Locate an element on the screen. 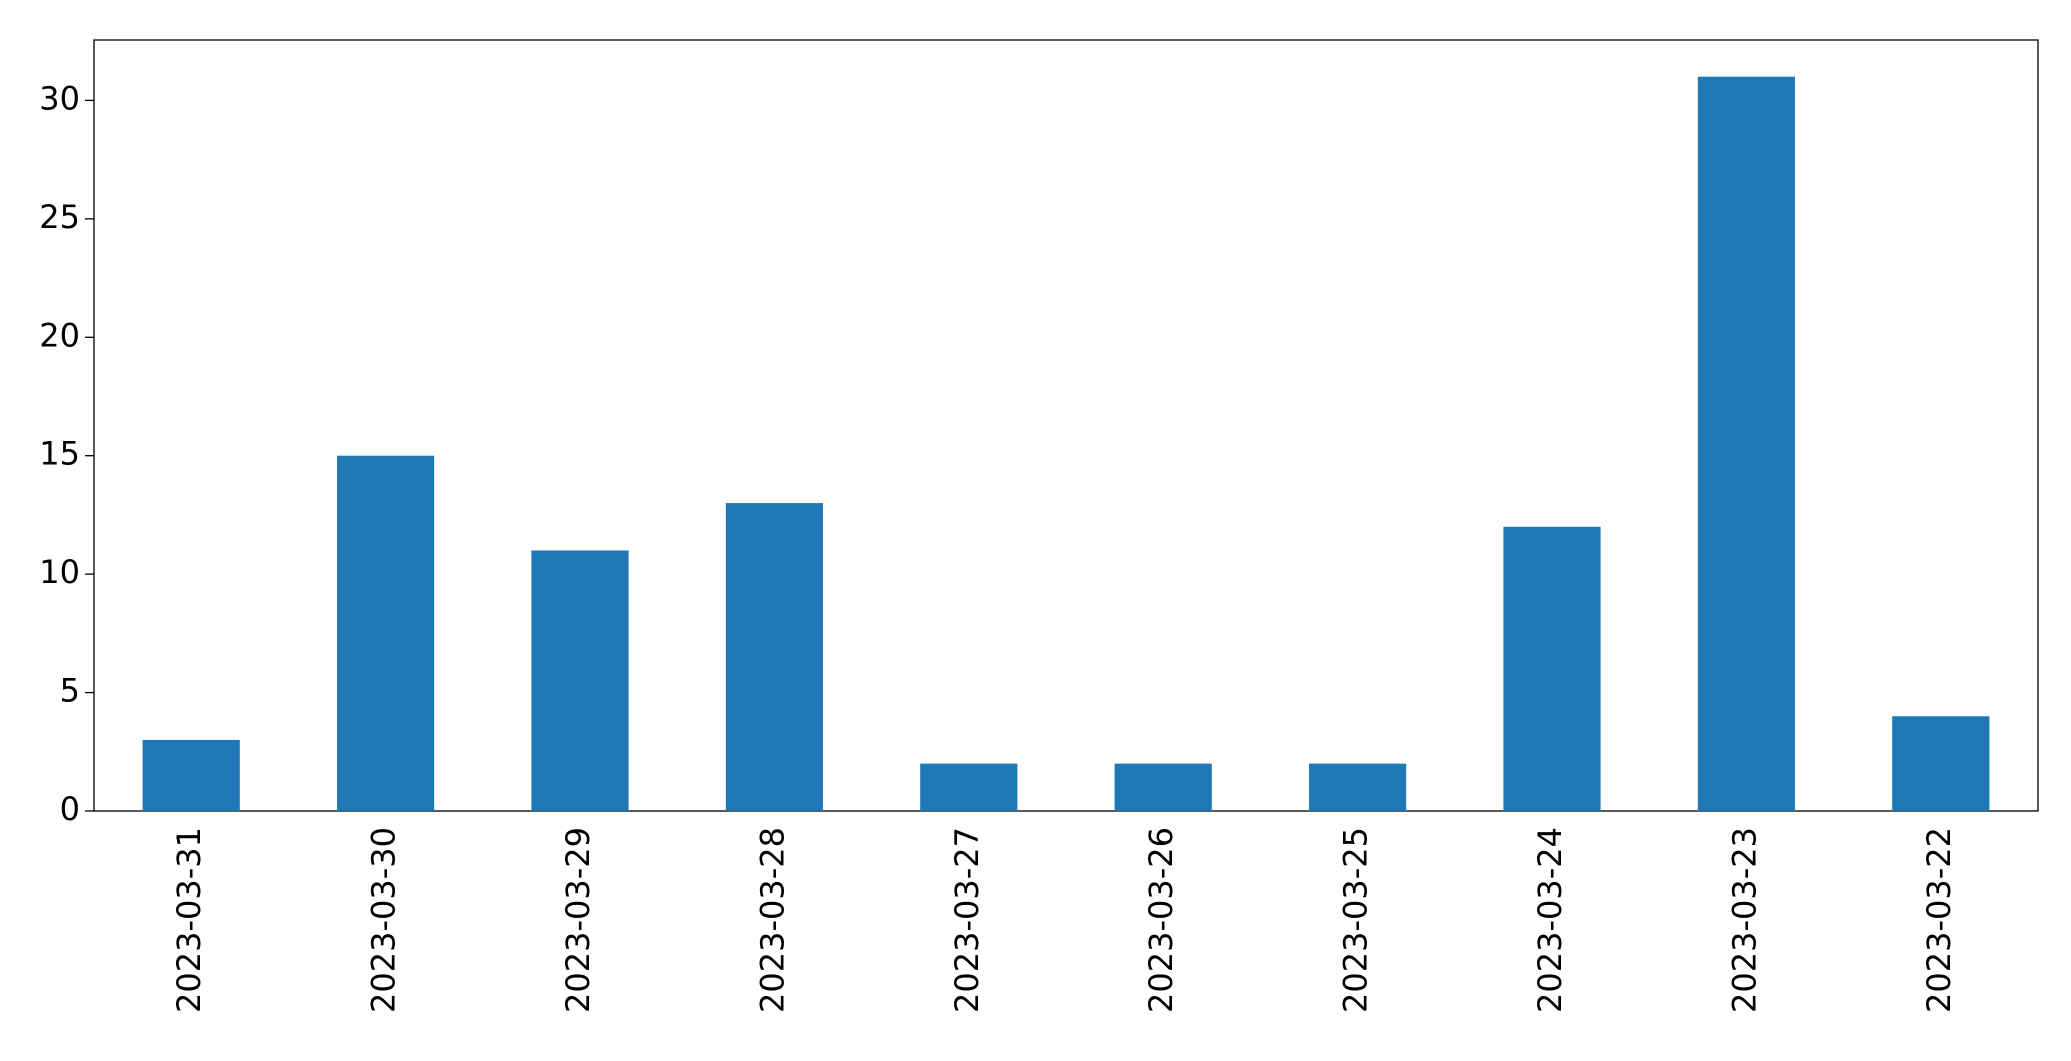 This screenshot has height=1061, width=2071. y-tick-label: 0 is located at coordinates (70, 809).